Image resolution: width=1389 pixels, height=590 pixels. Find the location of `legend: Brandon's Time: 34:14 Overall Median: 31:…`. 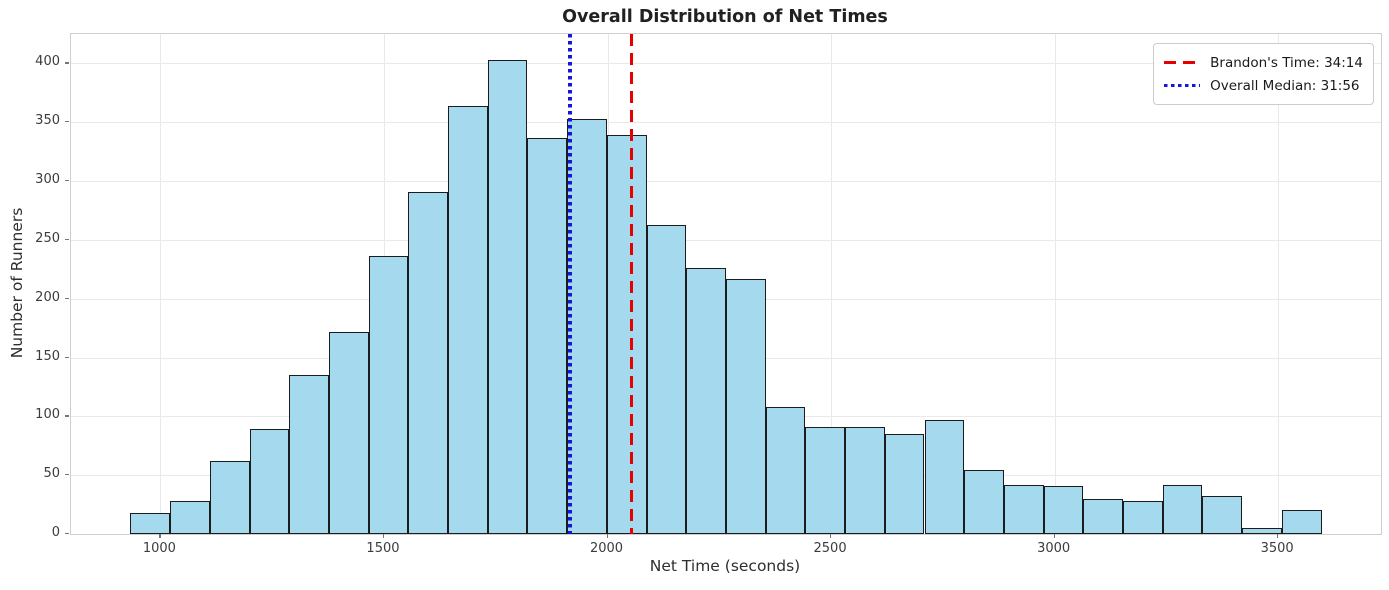

legend: Brandon's Time: 34:14 Overall Median: 31:… is located at coordinates (1263, 74).